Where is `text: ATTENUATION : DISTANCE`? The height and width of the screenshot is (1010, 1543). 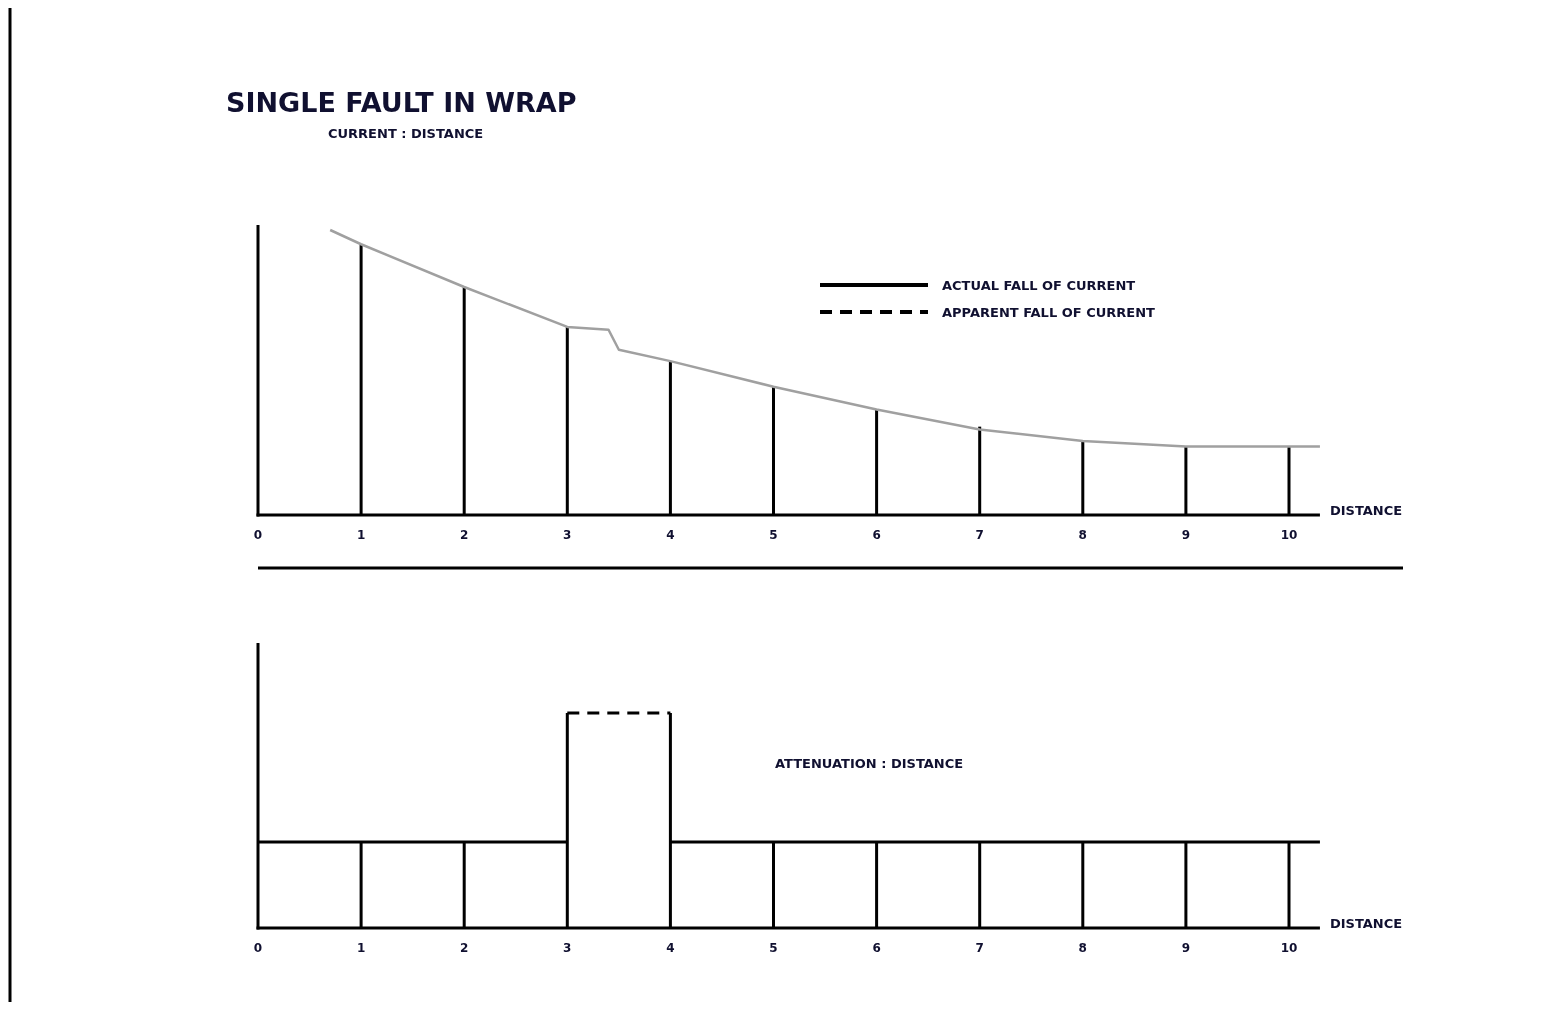 text: ATTENUATION : DISTANCE is located at coordinates (869, 763).